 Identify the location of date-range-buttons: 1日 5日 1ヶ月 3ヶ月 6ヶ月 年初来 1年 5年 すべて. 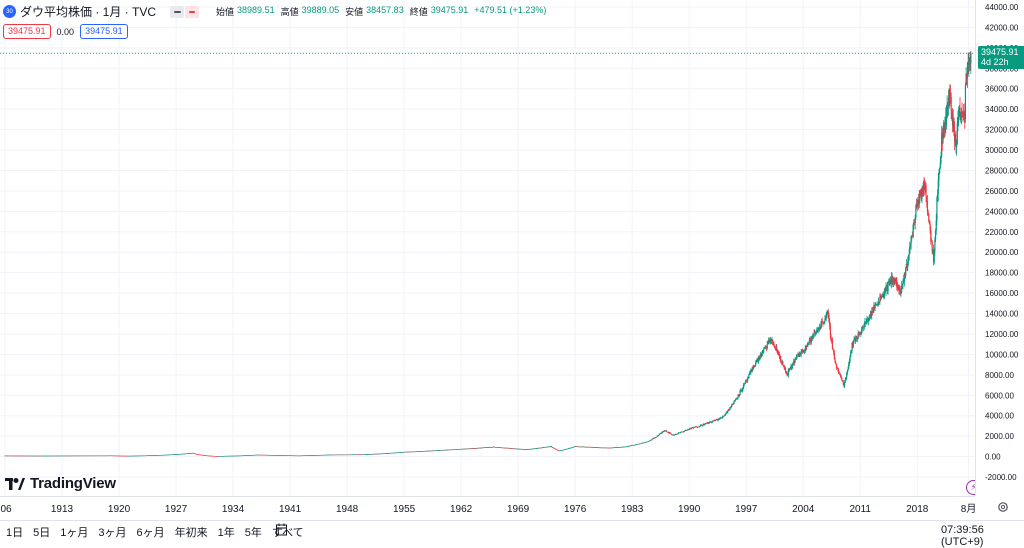
(160, 532).